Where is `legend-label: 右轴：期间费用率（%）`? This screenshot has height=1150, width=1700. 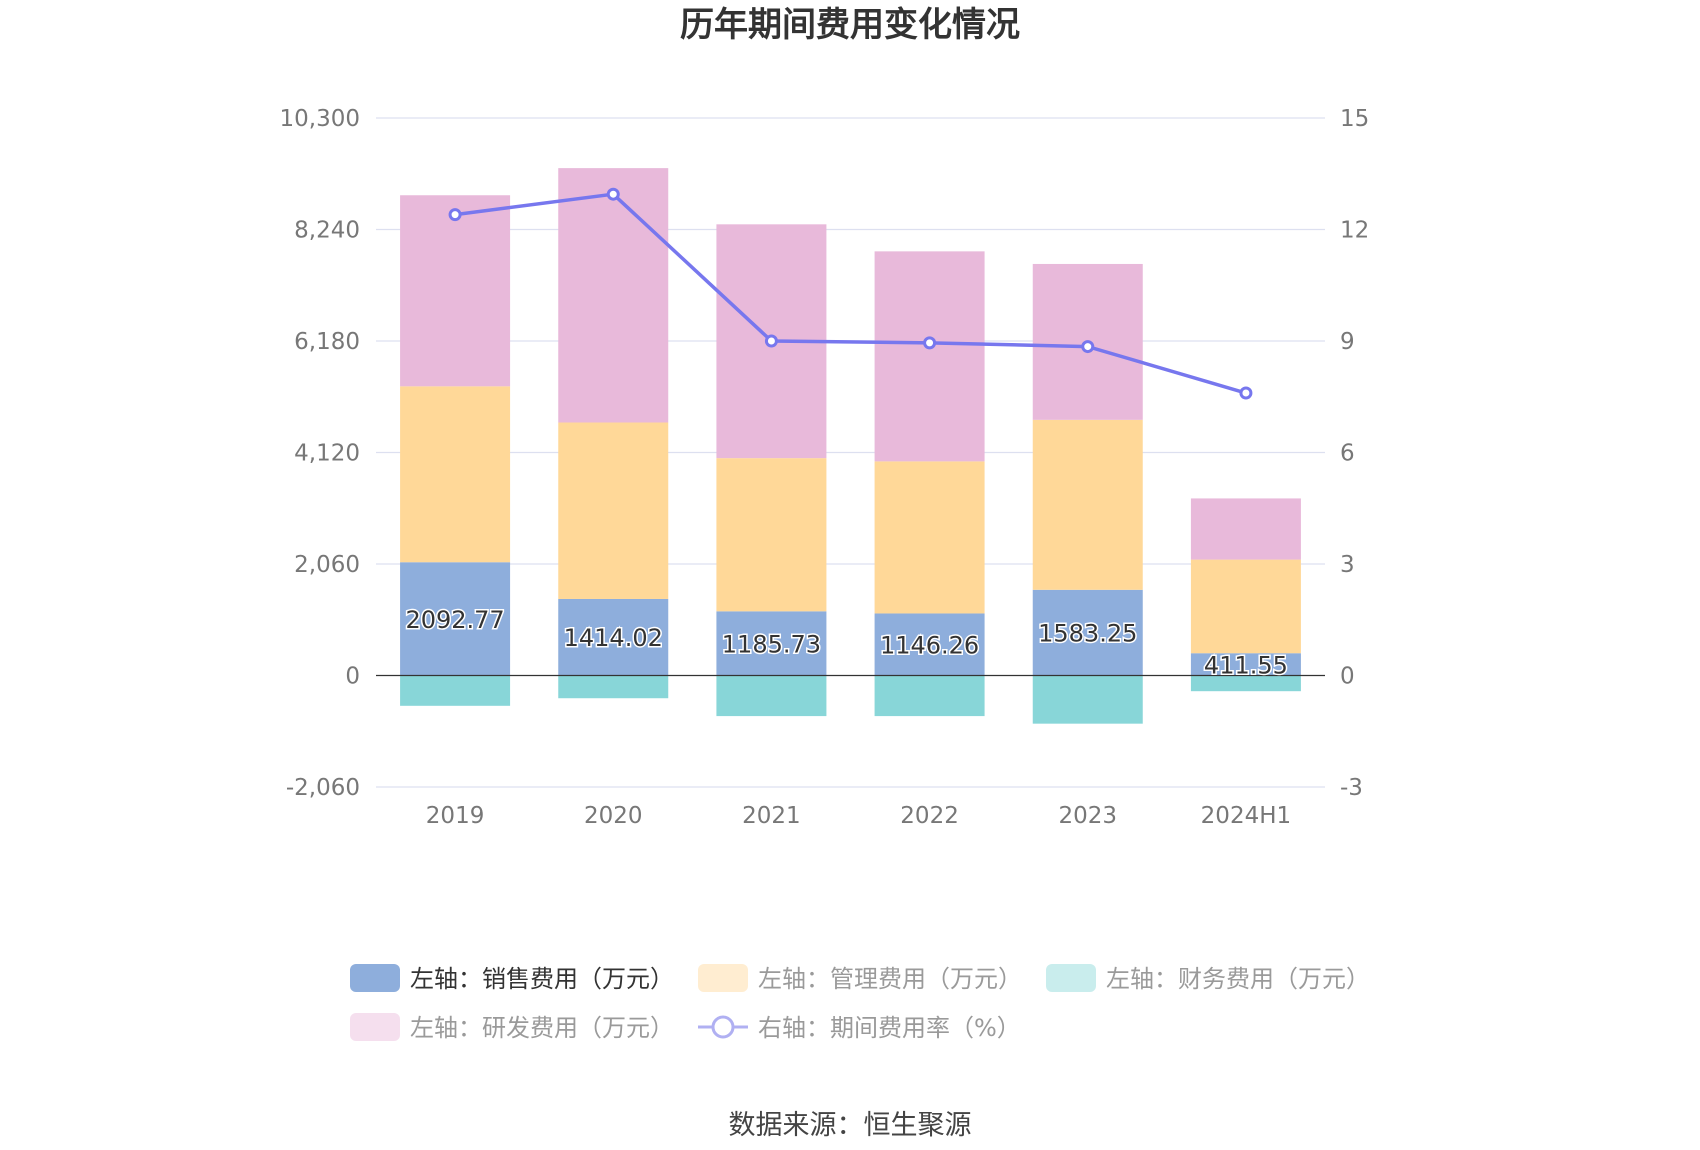 legend-label: 右轴：期间费用率（%） is located at coordinates (889, 1028).